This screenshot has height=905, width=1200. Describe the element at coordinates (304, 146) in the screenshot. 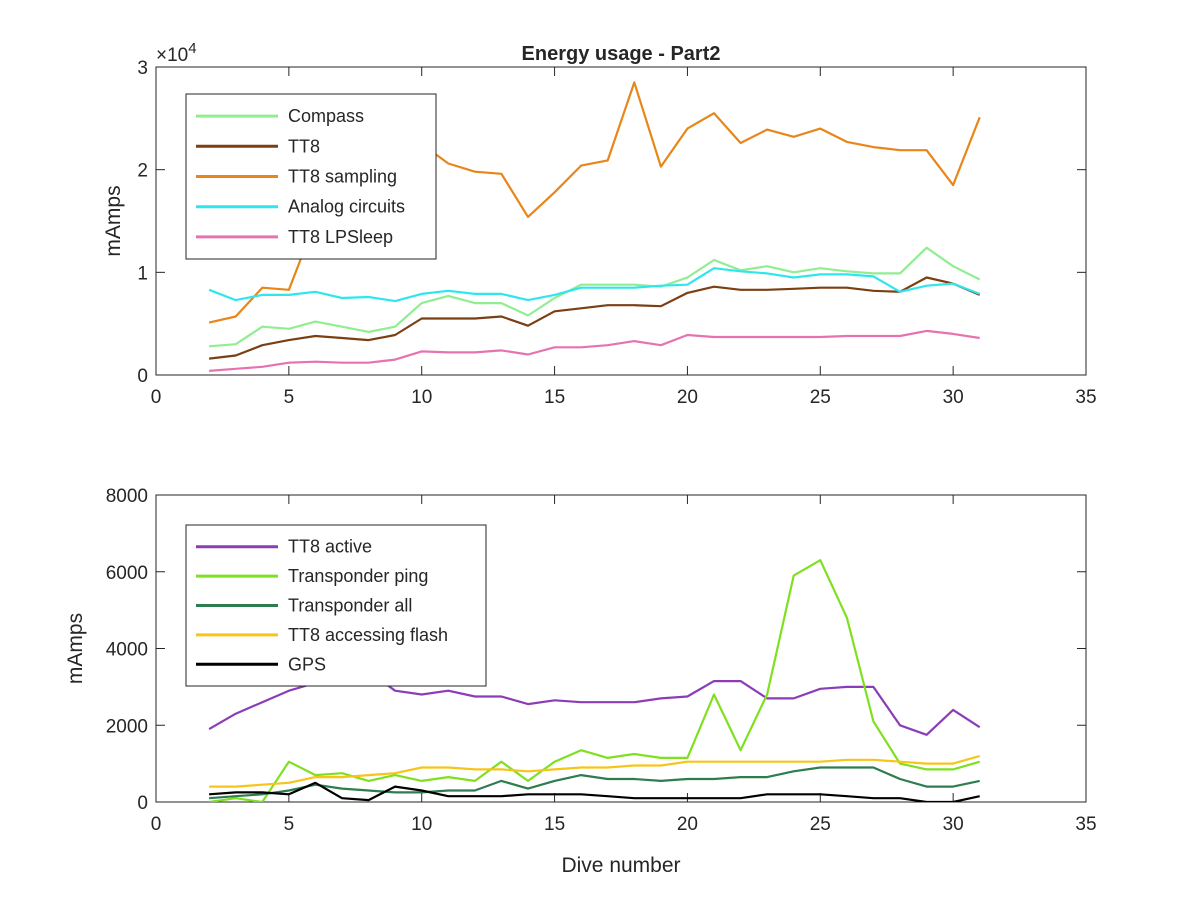

I see `legend-label: TT8` at that location.